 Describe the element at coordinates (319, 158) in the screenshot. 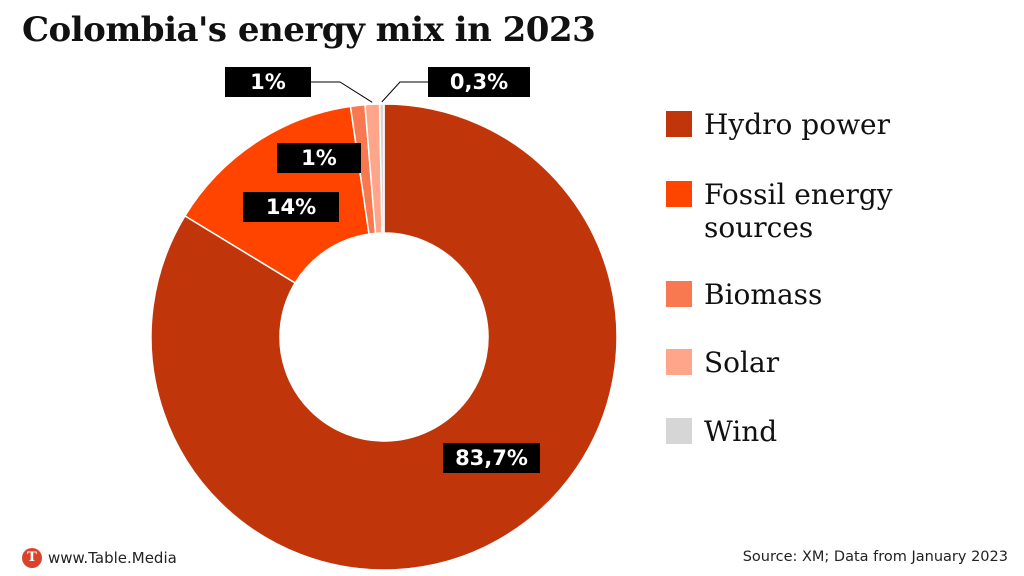

I see `data-label-biomass: 1%` at that location.